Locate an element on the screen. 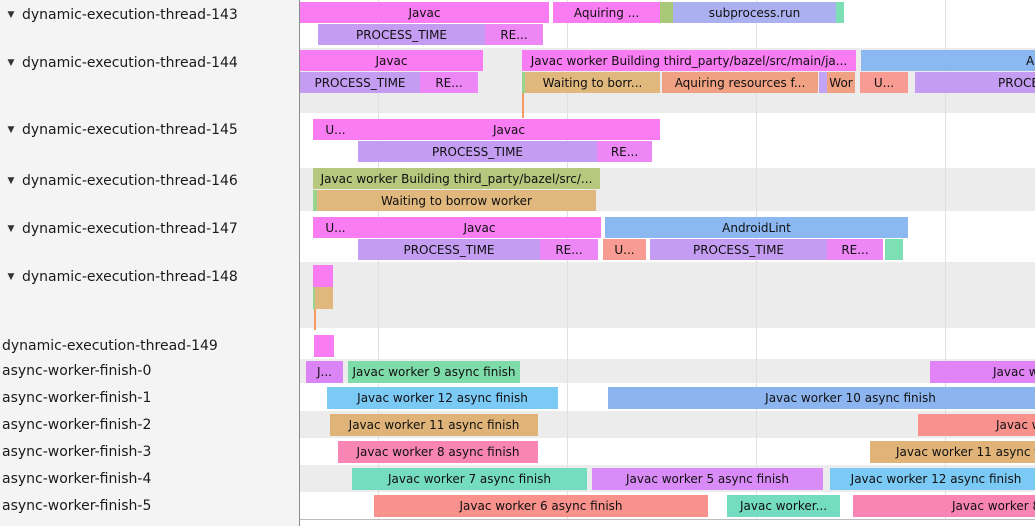 The height and width of the screenshot is (526, 1035). track-row-dynamic-execution-thread-146: ▼ dynamic-execution-thread-146 is located at coordinates (119, 181).